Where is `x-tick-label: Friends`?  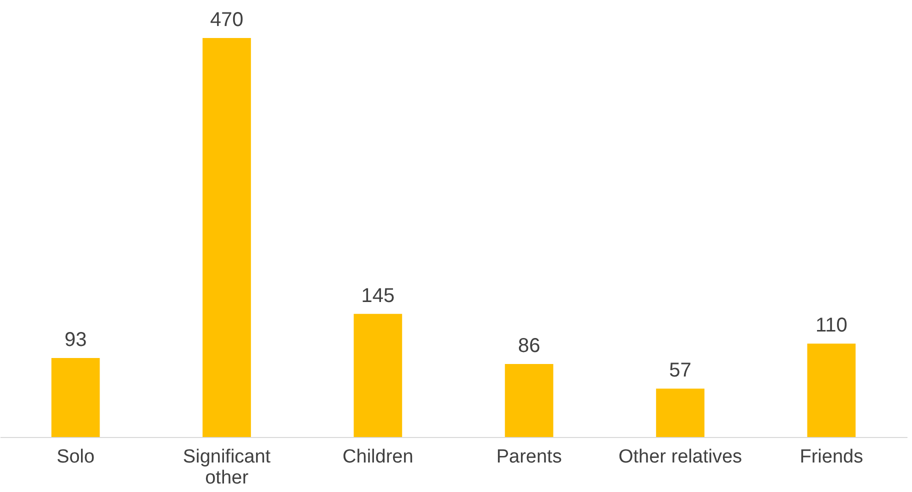 x-tick-label: Friends is located at coordinates (832, 457).